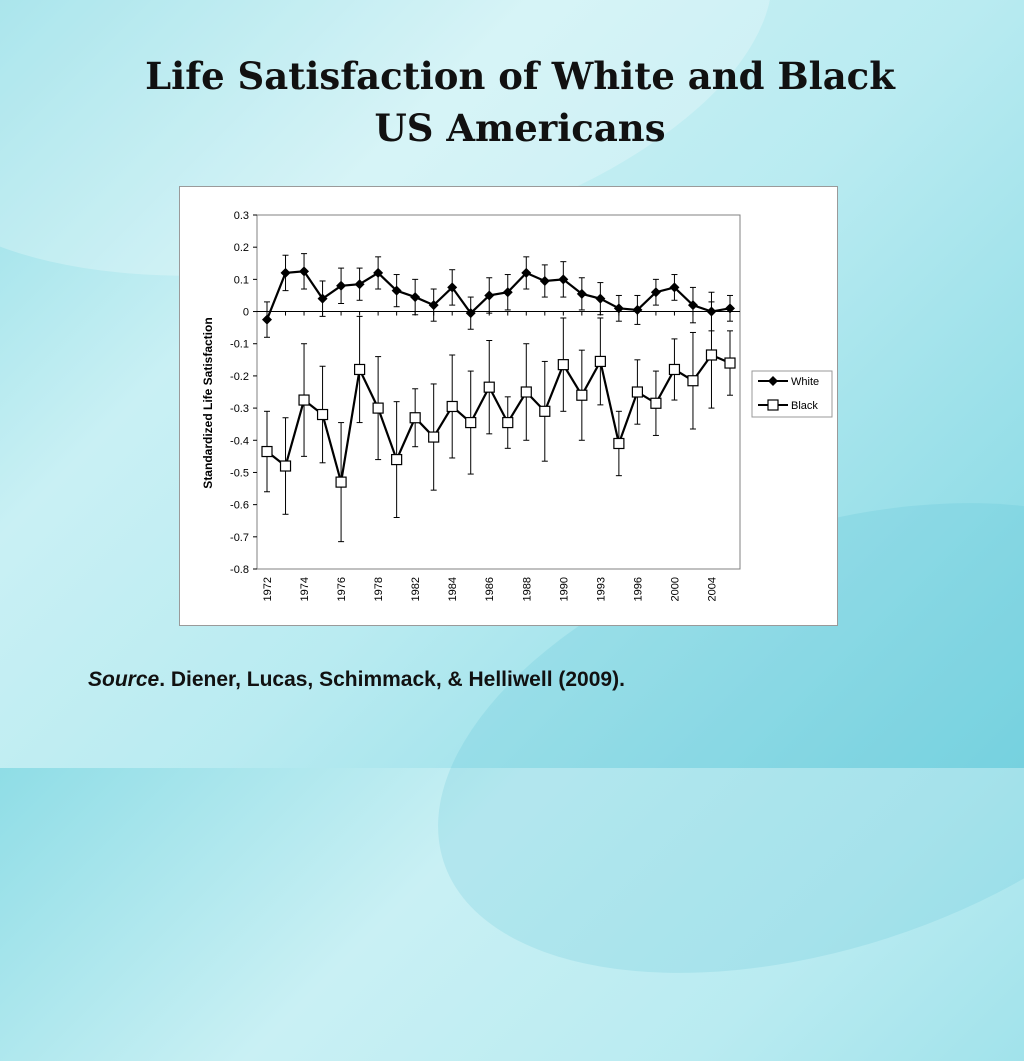  Describe the element at coordinates (712, 589) in the screenshot. I see `x-tick-label: 2004` at that location.